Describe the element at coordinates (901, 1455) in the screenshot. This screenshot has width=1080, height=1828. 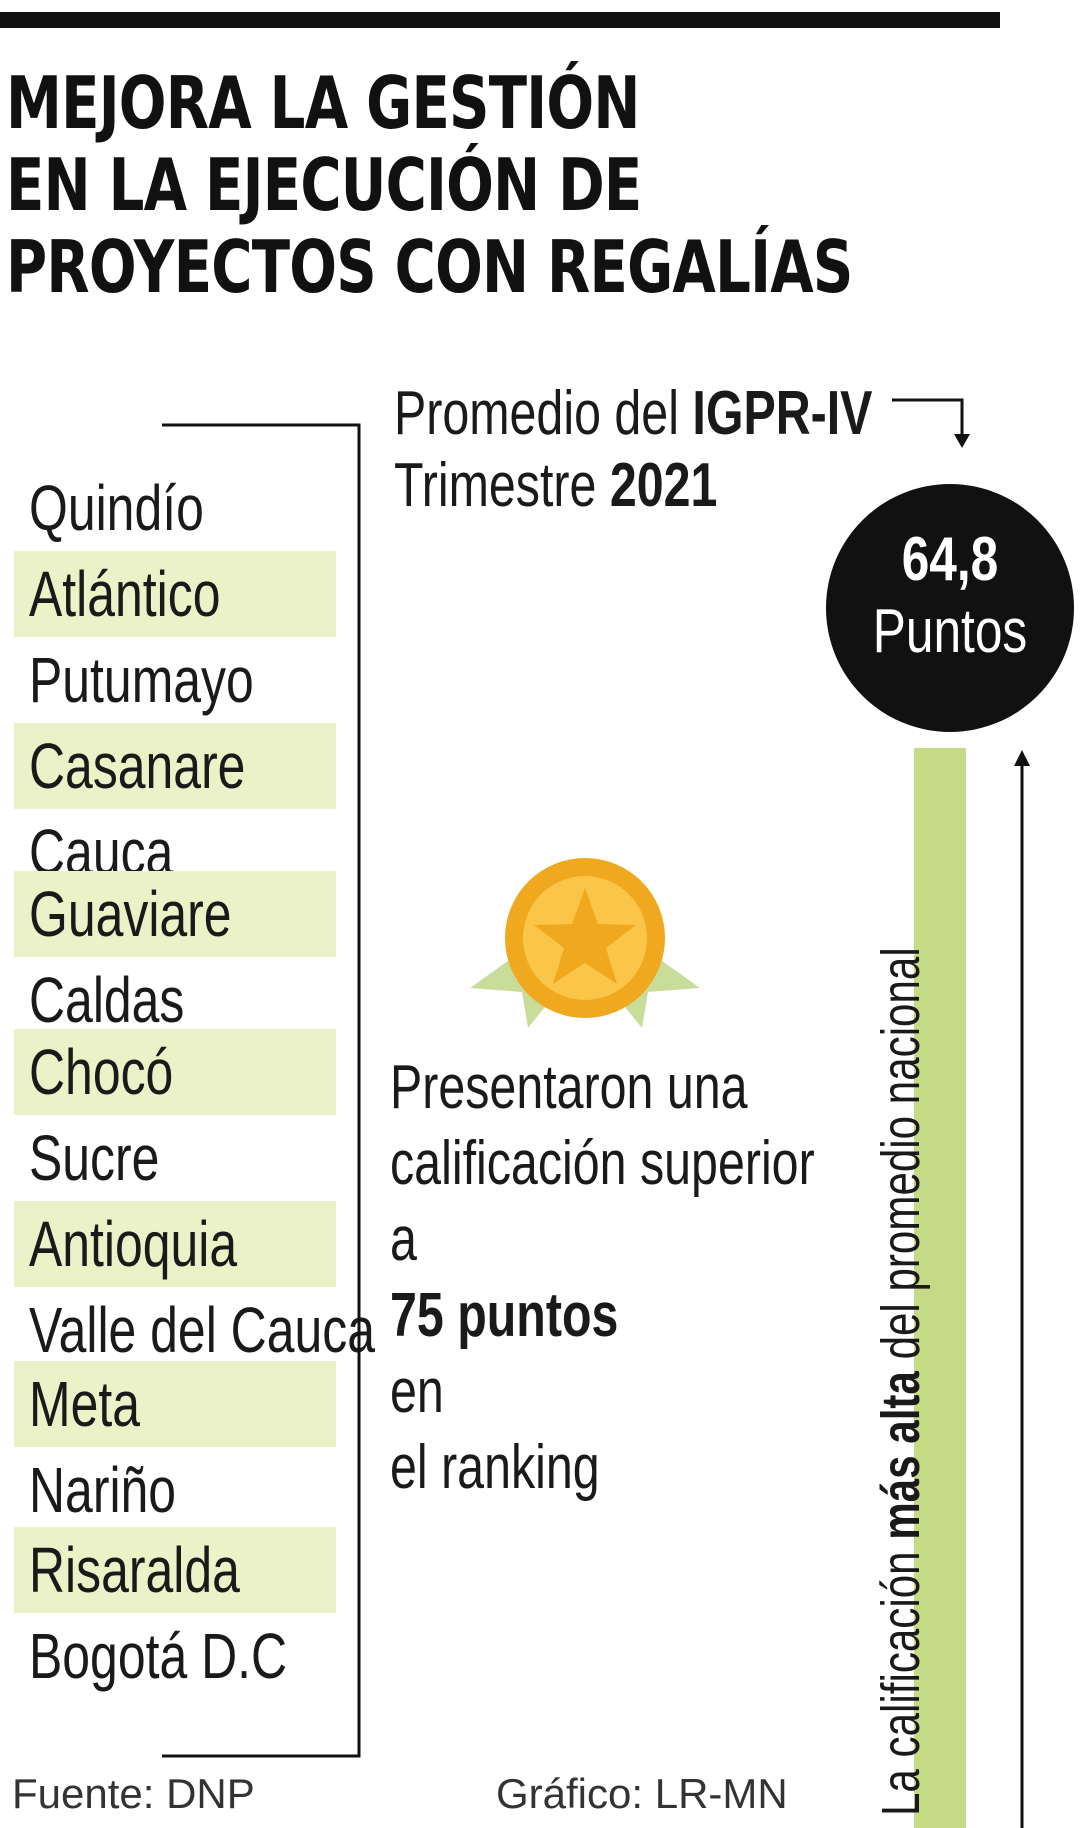
I see `vertical-caption-emphasis: más alta` at that location.